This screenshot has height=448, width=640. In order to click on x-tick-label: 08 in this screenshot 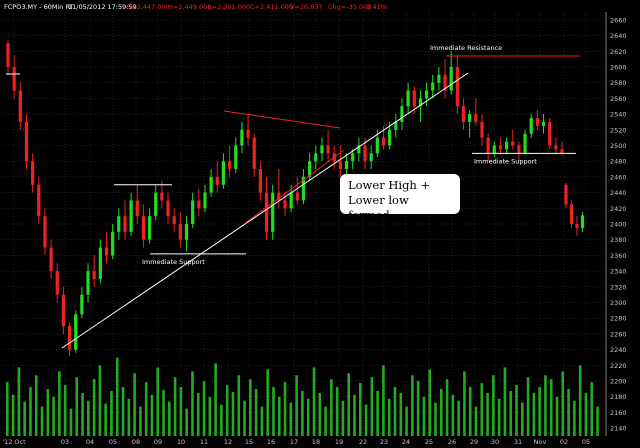, I will do `click(136, 442)`.